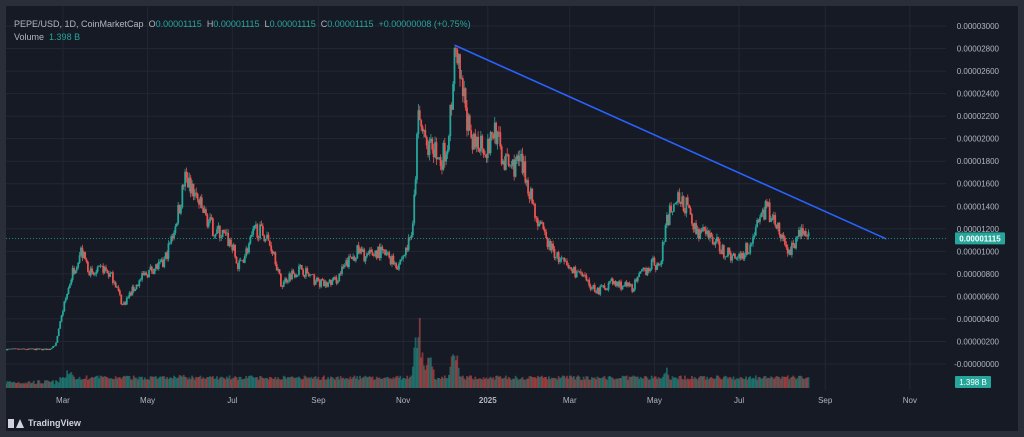 The width and height of the screenshot is (1024, 437). Describe the element at coordinates (79, 24) in the screenshot. I see `symbol-title: PEPE/USD, 1D, CoinMarketCap` at that location.